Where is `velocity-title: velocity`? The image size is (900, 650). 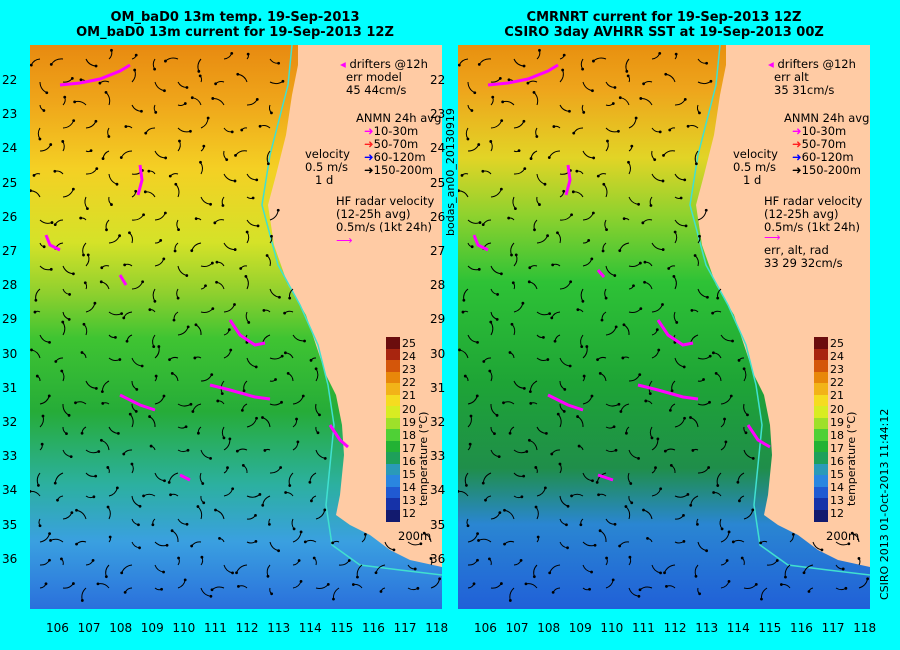
velocity-title: velocity is located at coordinates (327, 154).